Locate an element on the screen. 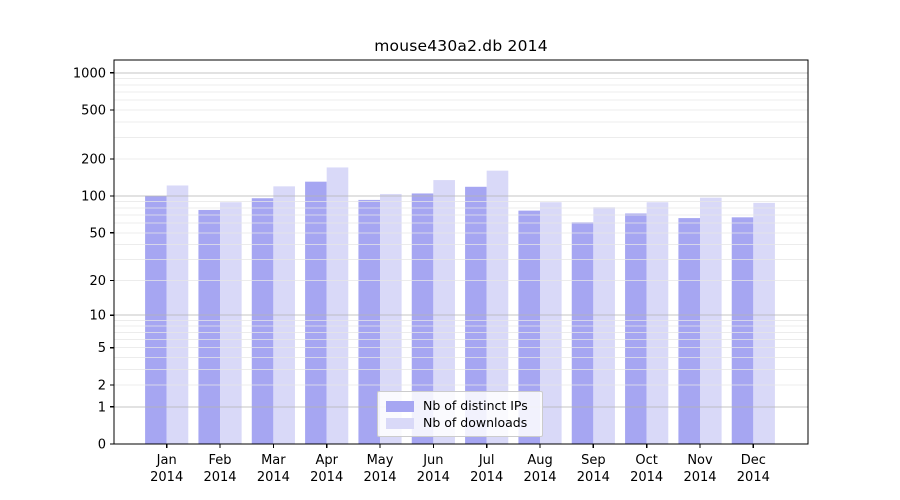 This screenshot has width=900, height=500. x-tick-label-month: Aug is located at coordinates (539, 460).